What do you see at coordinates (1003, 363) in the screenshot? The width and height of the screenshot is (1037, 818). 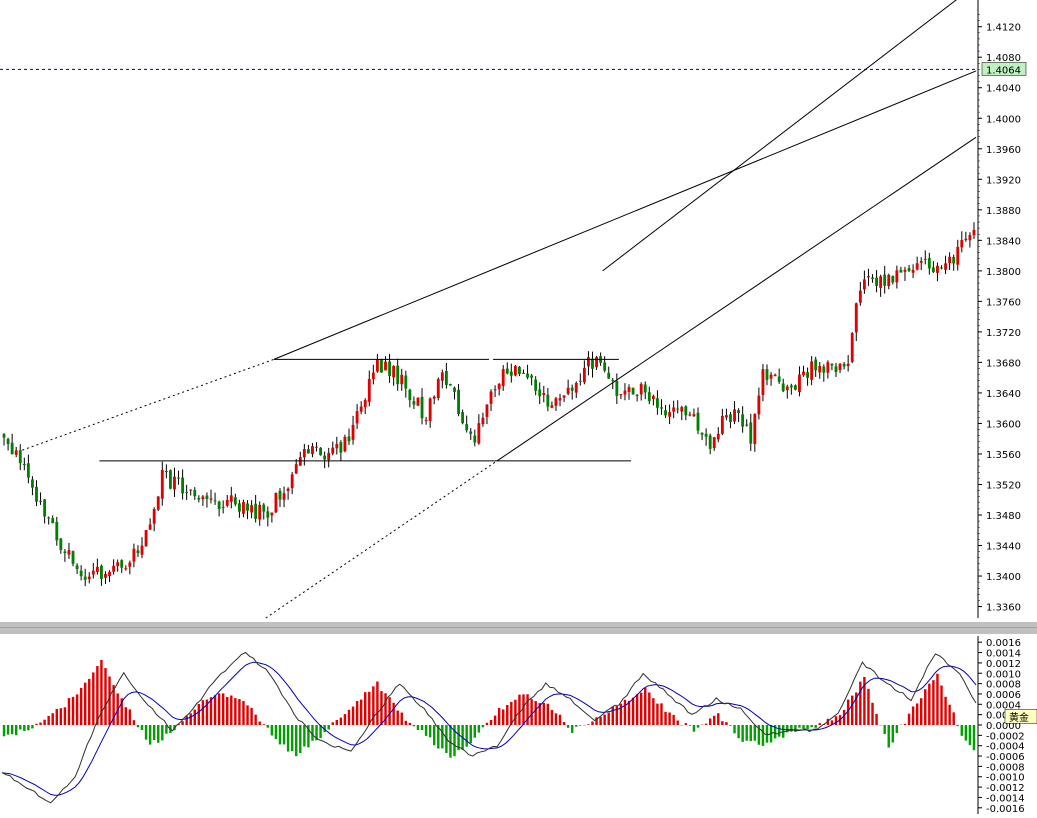 I see `price-tick-label: 1.3680` at bounding box center [1003, 363].